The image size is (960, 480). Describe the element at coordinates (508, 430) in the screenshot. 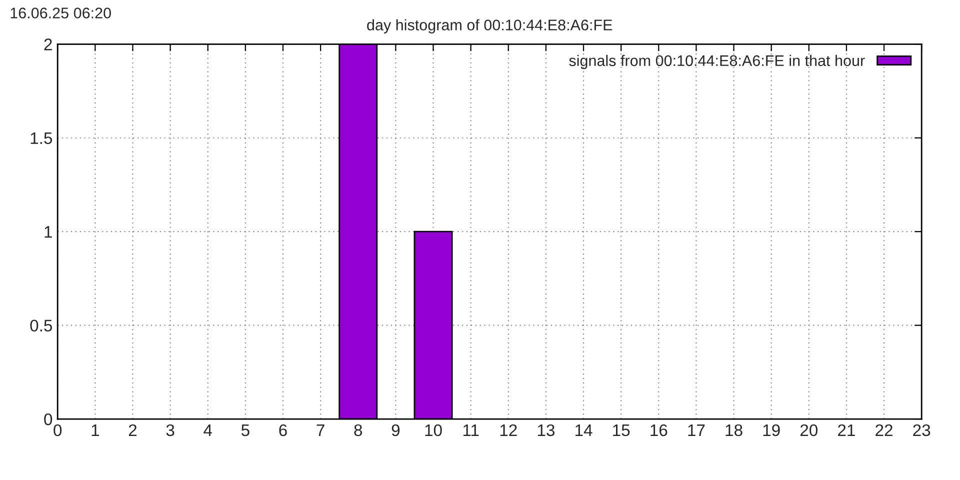

I see `x-tick-label: 12` at that location.